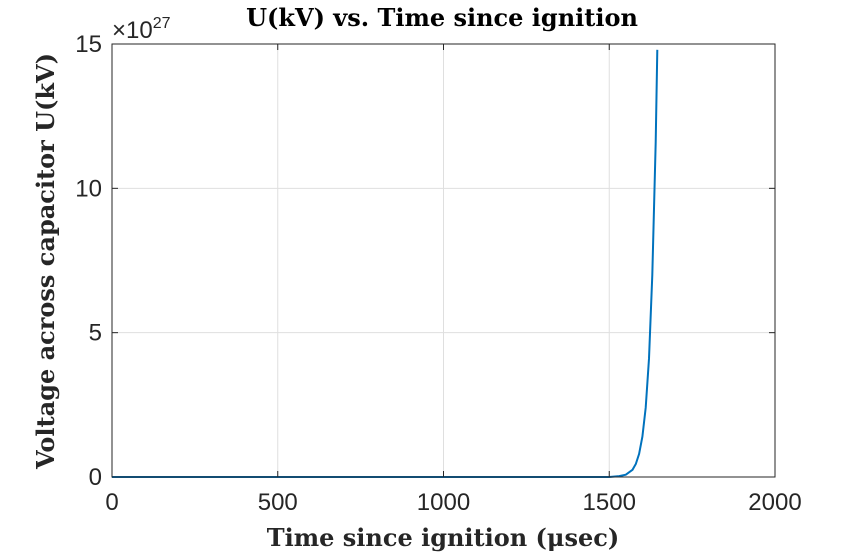 The height and width of the screenshot is (556, 857). I want to click on y-exponent-power: 27, so click(162, 23).